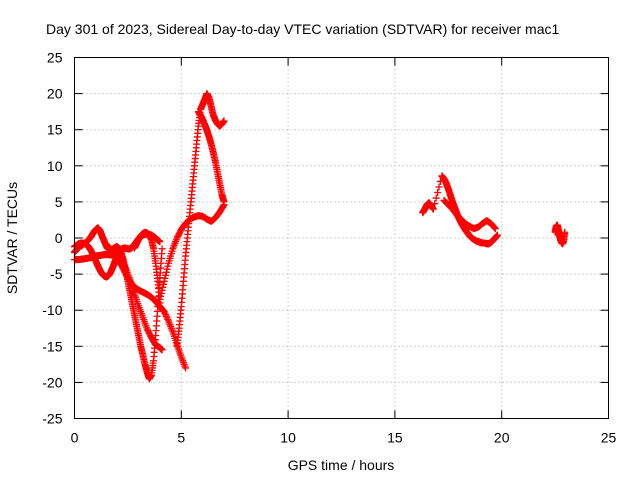 This screenshot has height=480, width=640. What do you see at coordinates (52, 419) in the screenshot?
I see `y-tick-label: -25` at bounding box center [52, 419].